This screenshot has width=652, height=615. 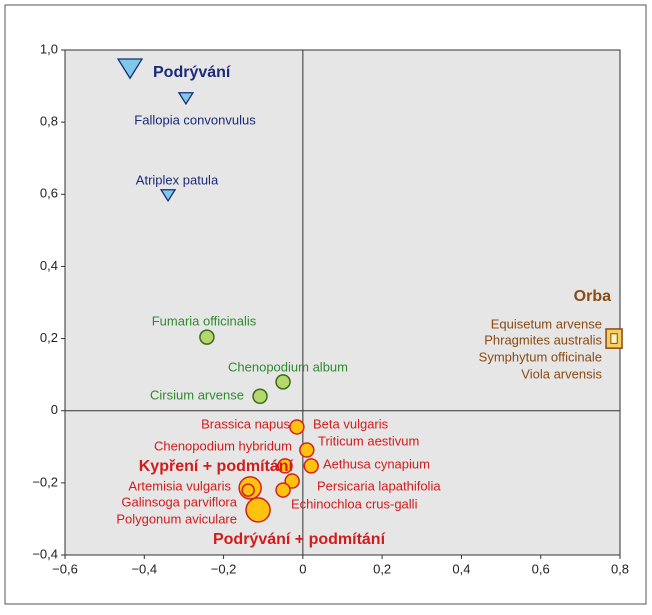 I want to click on x-tick-label: −0,4, so click(x=144, y=568).